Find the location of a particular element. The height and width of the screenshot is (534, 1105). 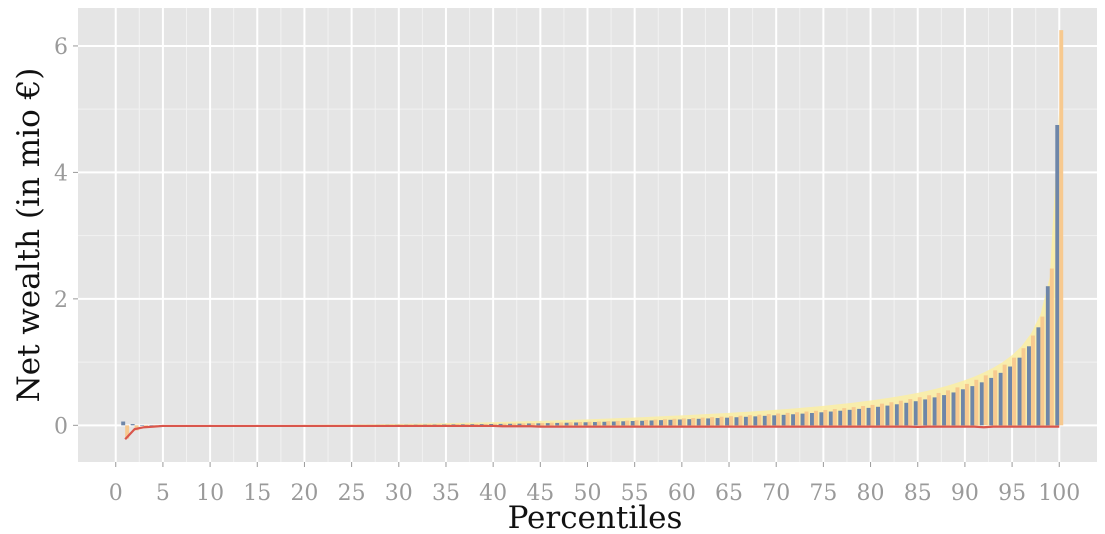

x-tick-label: 55 is located at coordinates (635, 493).